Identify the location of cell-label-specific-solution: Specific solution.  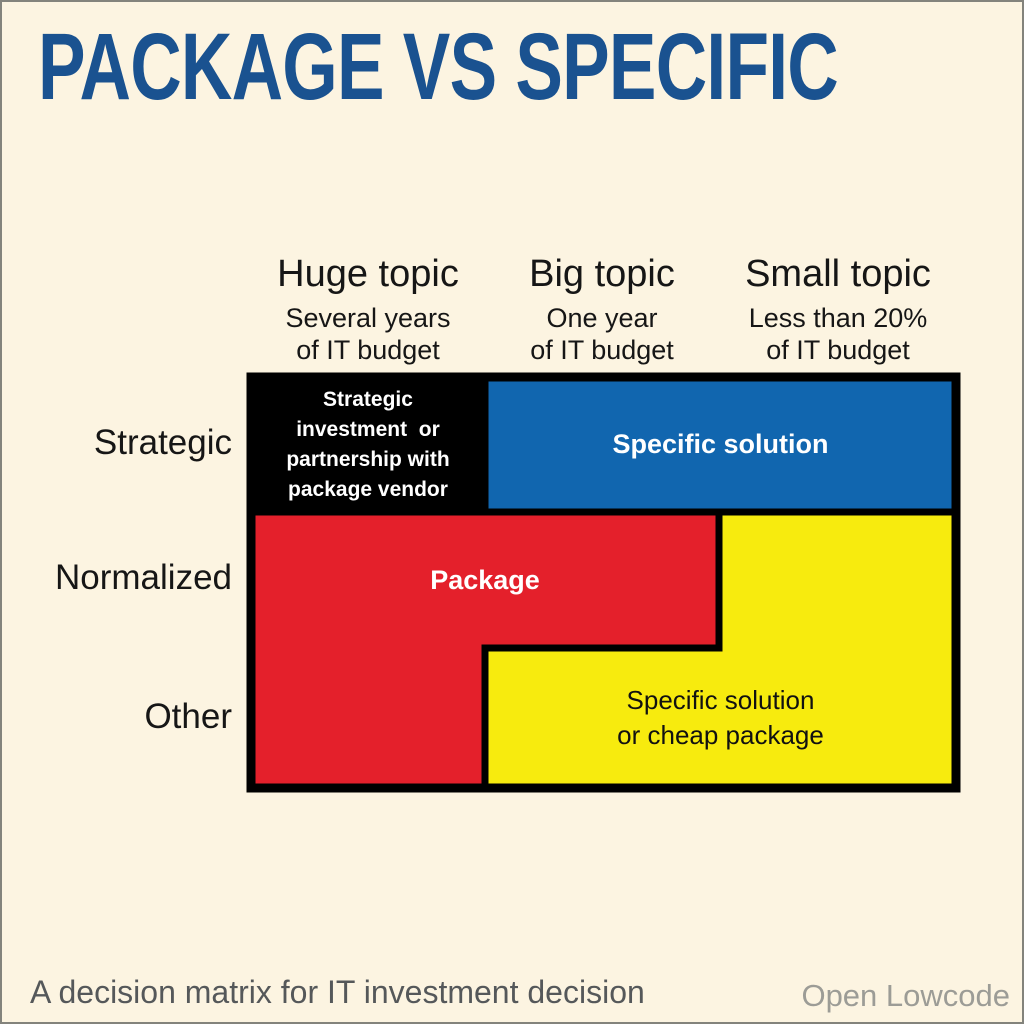
(720, 444).